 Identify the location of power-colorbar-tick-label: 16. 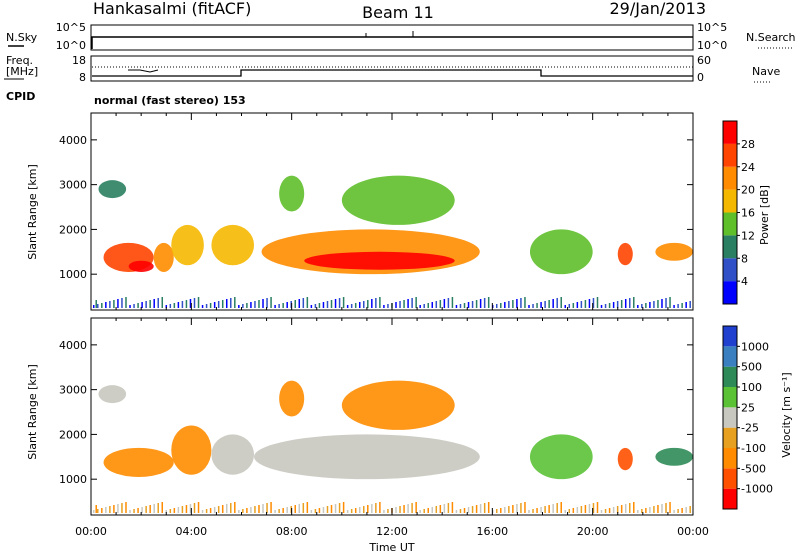
(748, 213).